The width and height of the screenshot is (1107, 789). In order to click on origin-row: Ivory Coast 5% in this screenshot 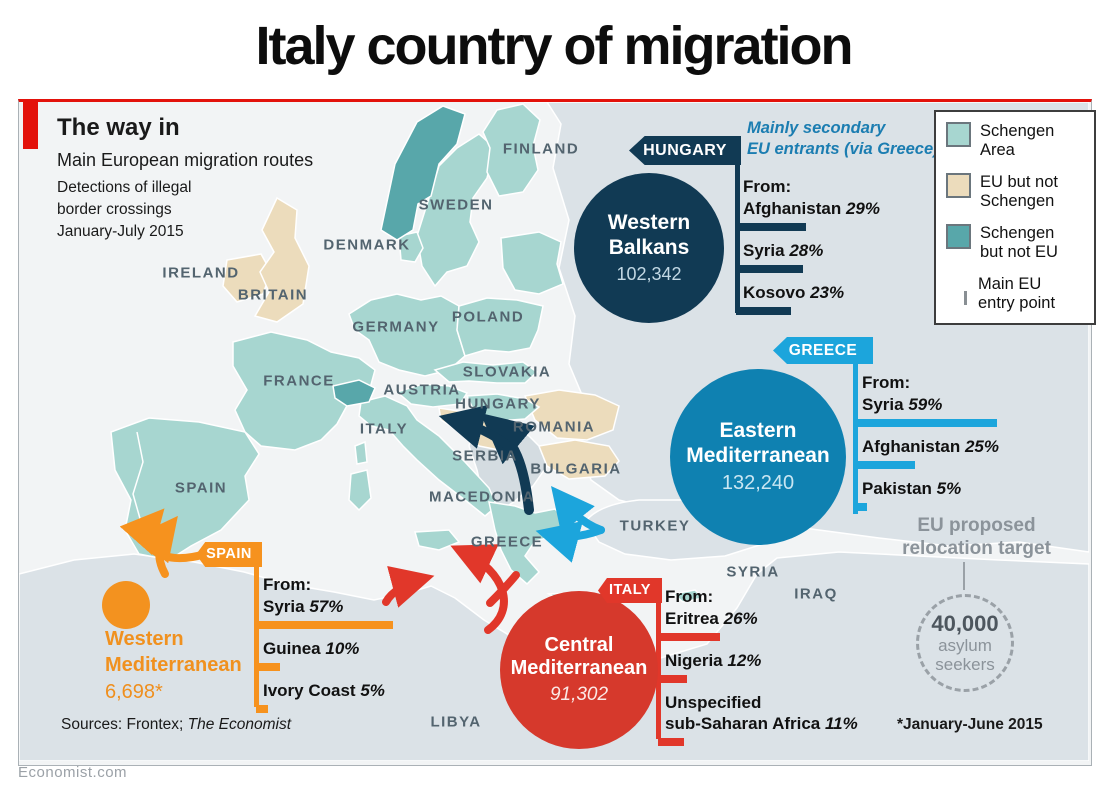, I will do `click(324, 696)`.